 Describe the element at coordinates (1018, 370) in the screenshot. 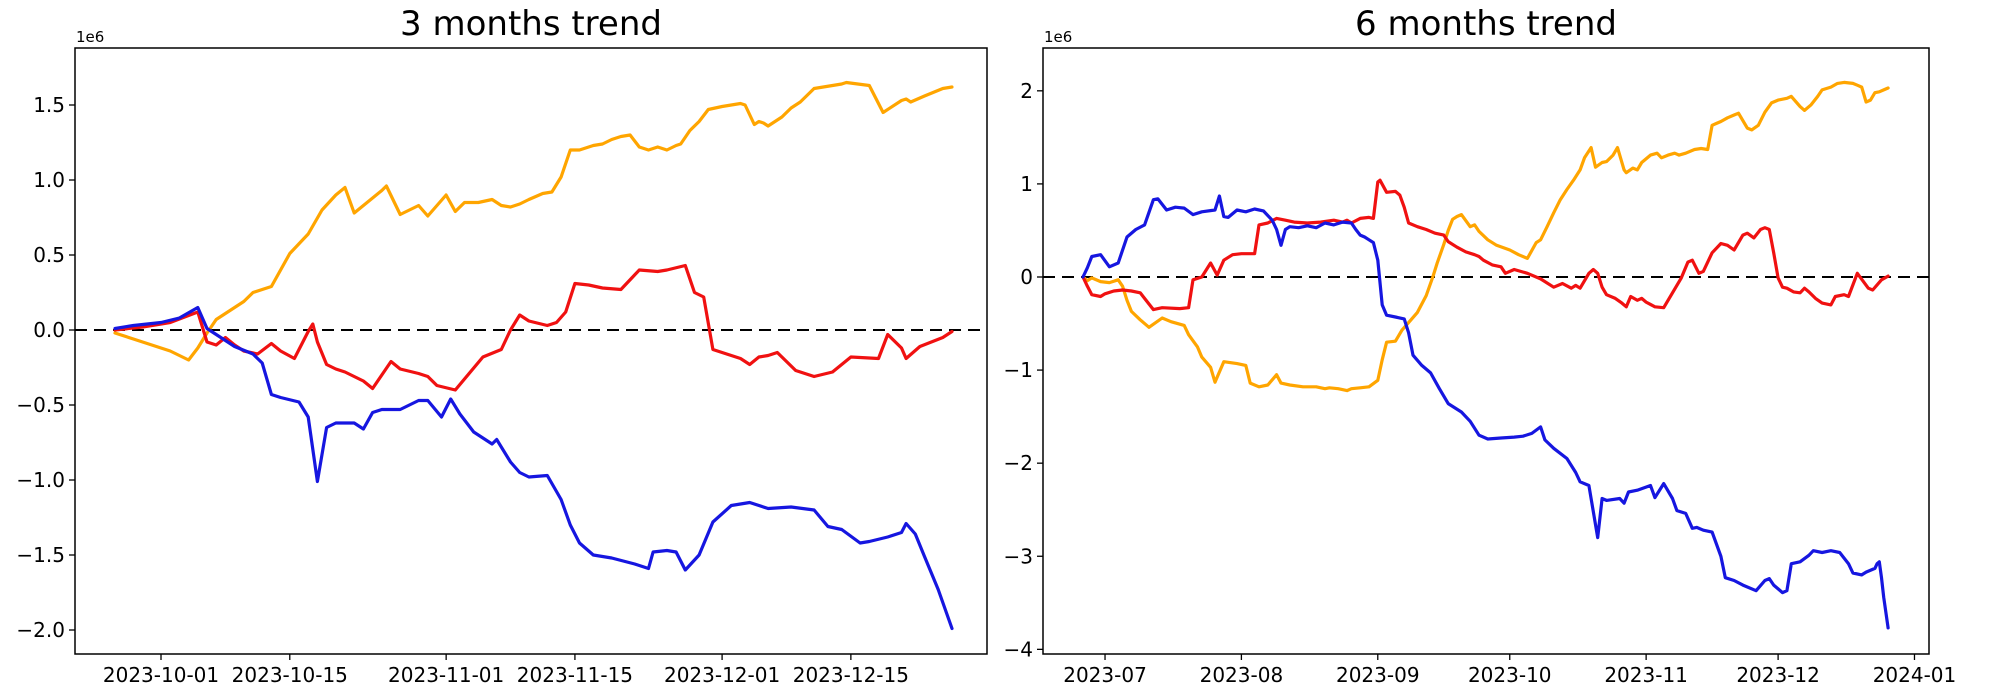

I see `y-tick-label: −1` at that location.